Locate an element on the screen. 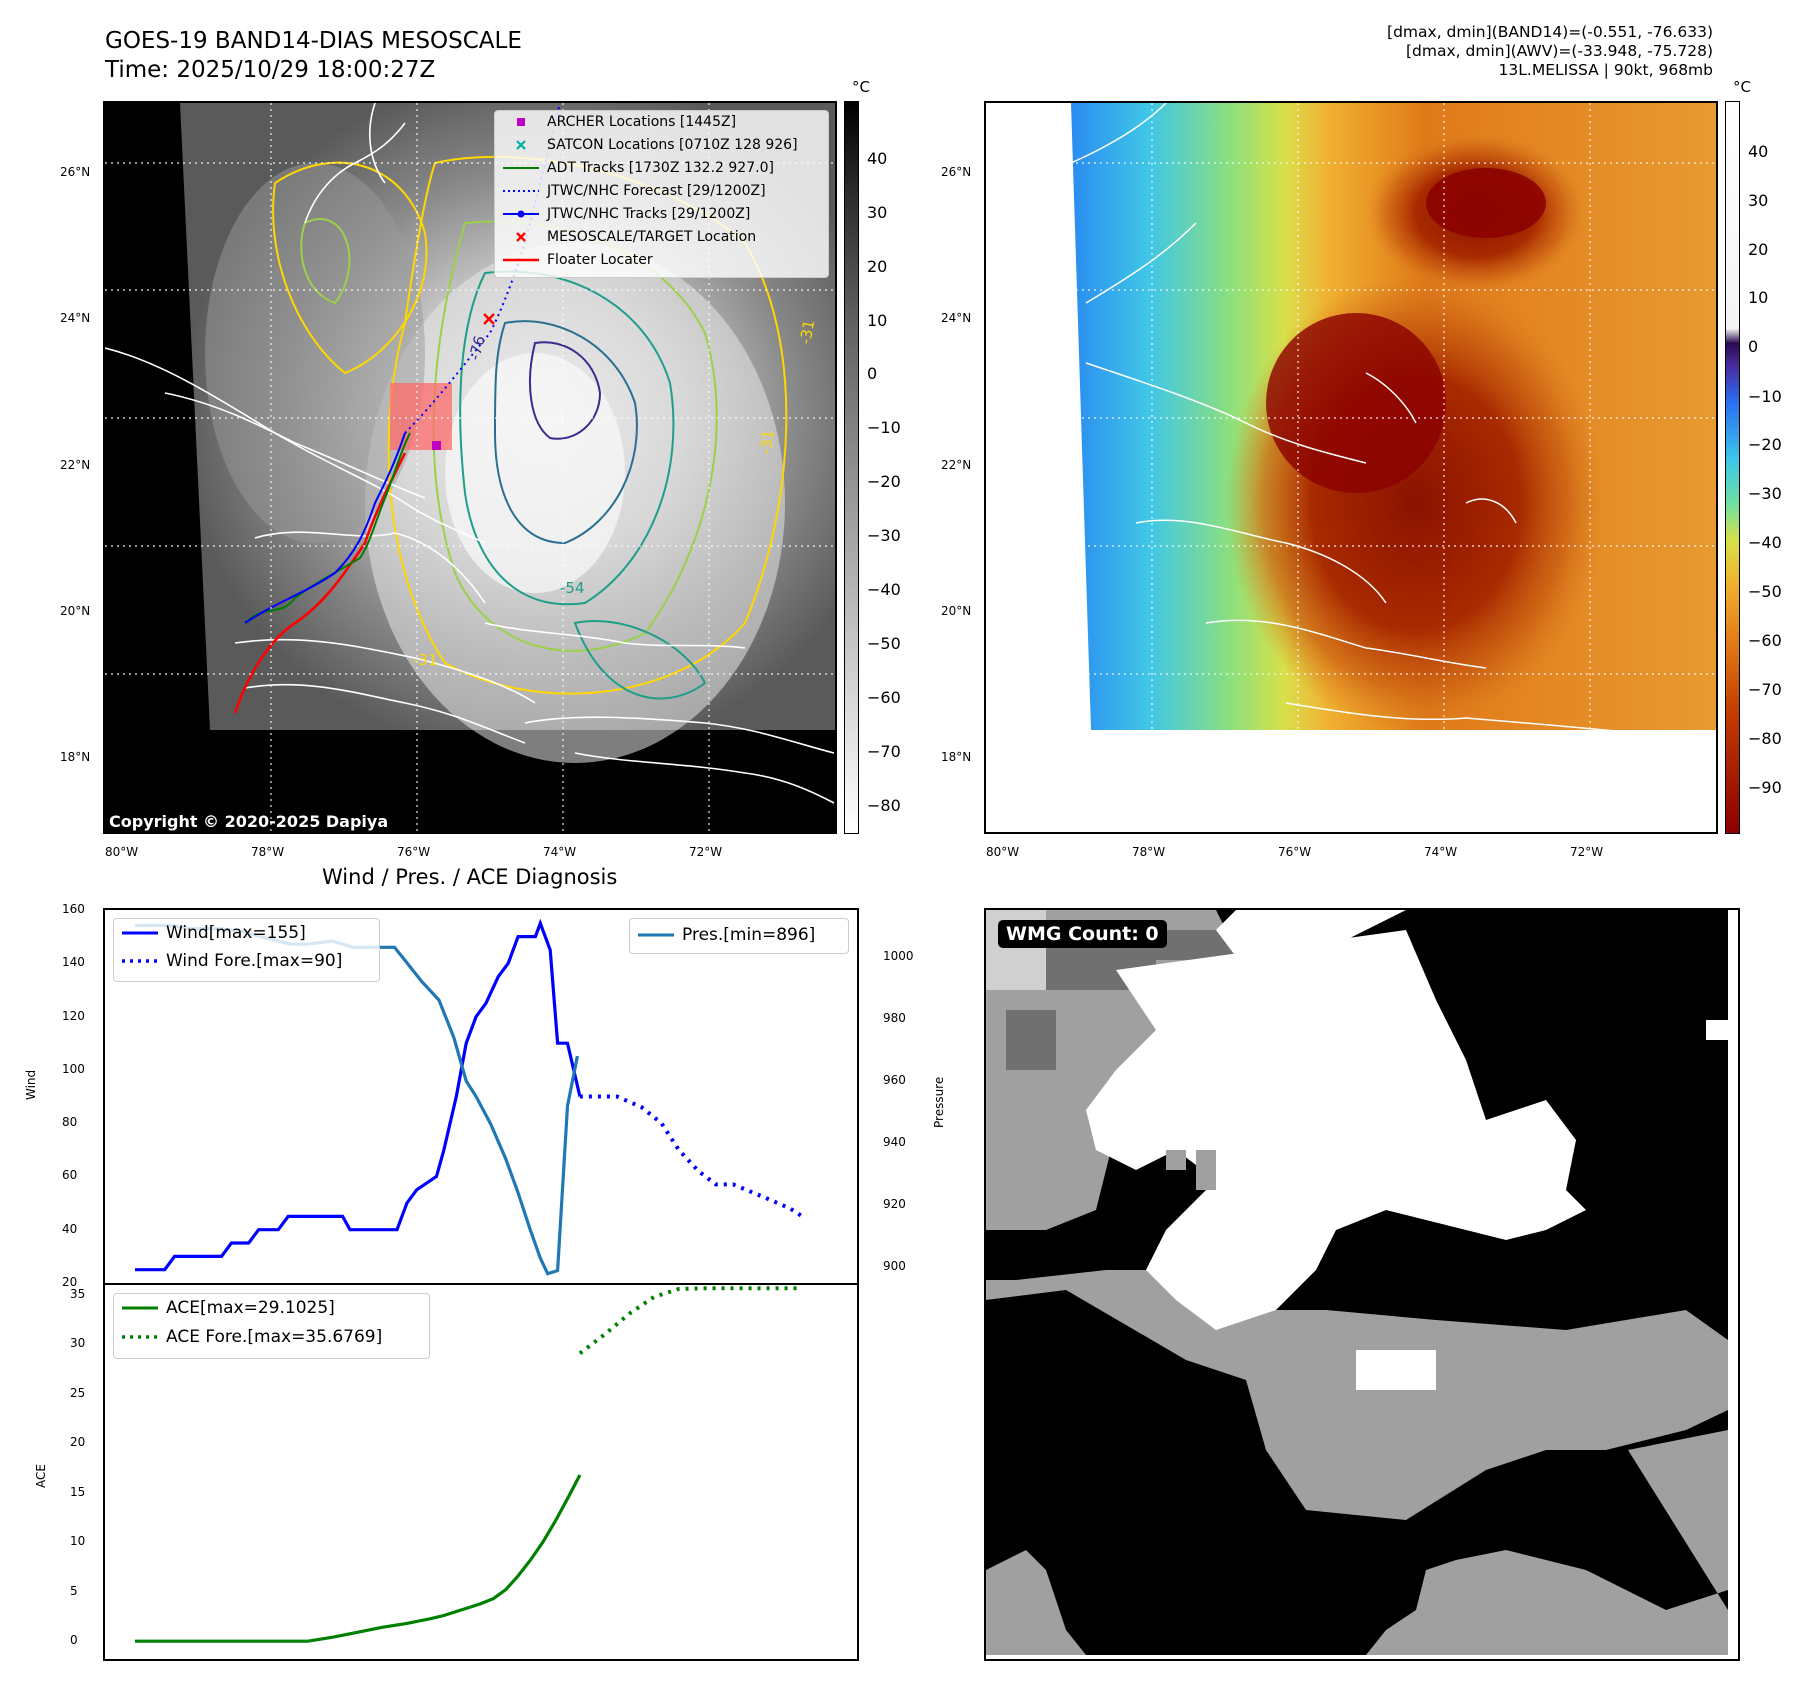 This screenshot has height=1690, width=1797. ace-ytick: 10 is located at coordinates (78, 1541).